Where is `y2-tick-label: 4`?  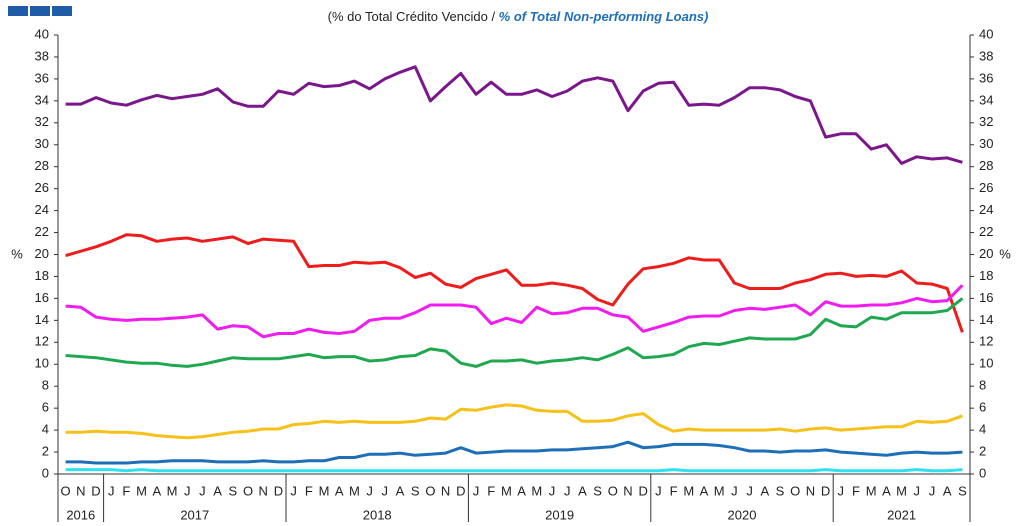
y2-tick-label: 4 is located at coordinates (982, 429).